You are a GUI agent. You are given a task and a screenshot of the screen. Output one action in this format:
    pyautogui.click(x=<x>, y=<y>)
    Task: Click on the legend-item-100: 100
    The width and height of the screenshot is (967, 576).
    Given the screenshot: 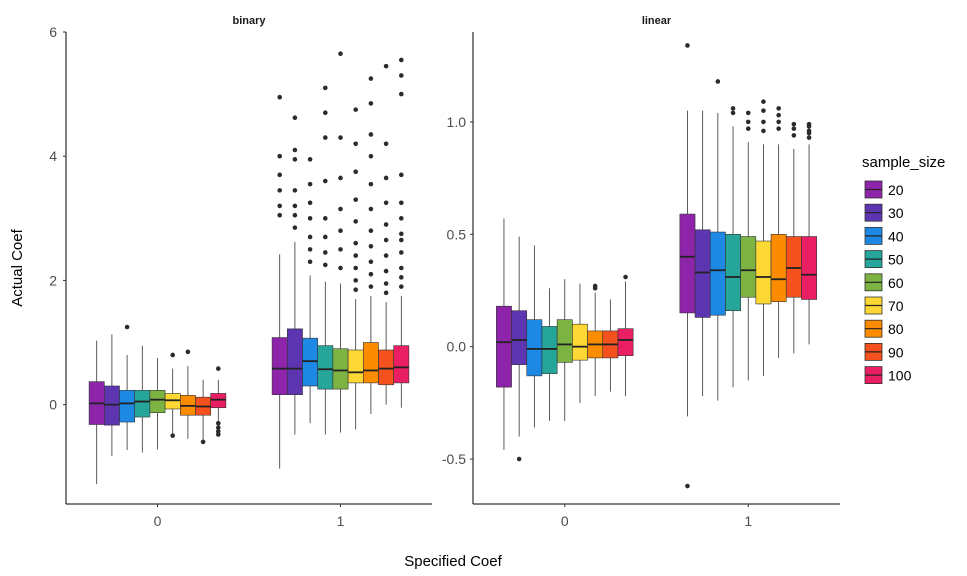 What is the action you would take?
    pyautogui.click(x=888, y=375)
    